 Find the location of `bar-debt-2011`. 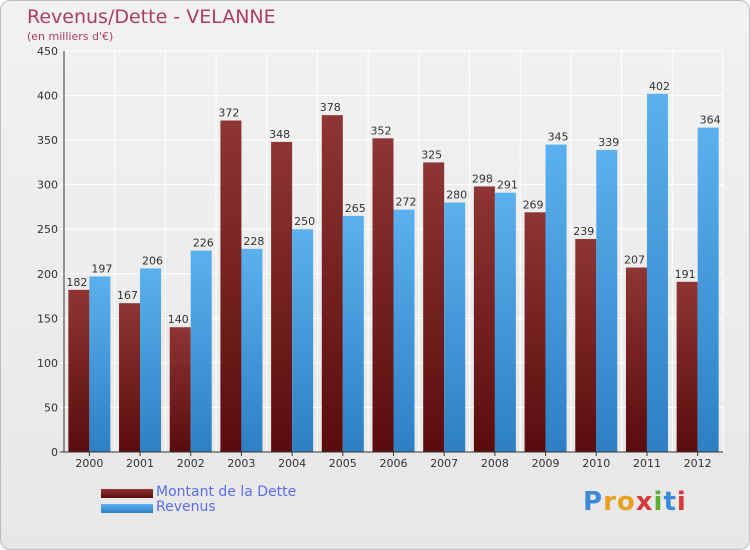

bar-debt-2011 is located at coordinates (636, 359).